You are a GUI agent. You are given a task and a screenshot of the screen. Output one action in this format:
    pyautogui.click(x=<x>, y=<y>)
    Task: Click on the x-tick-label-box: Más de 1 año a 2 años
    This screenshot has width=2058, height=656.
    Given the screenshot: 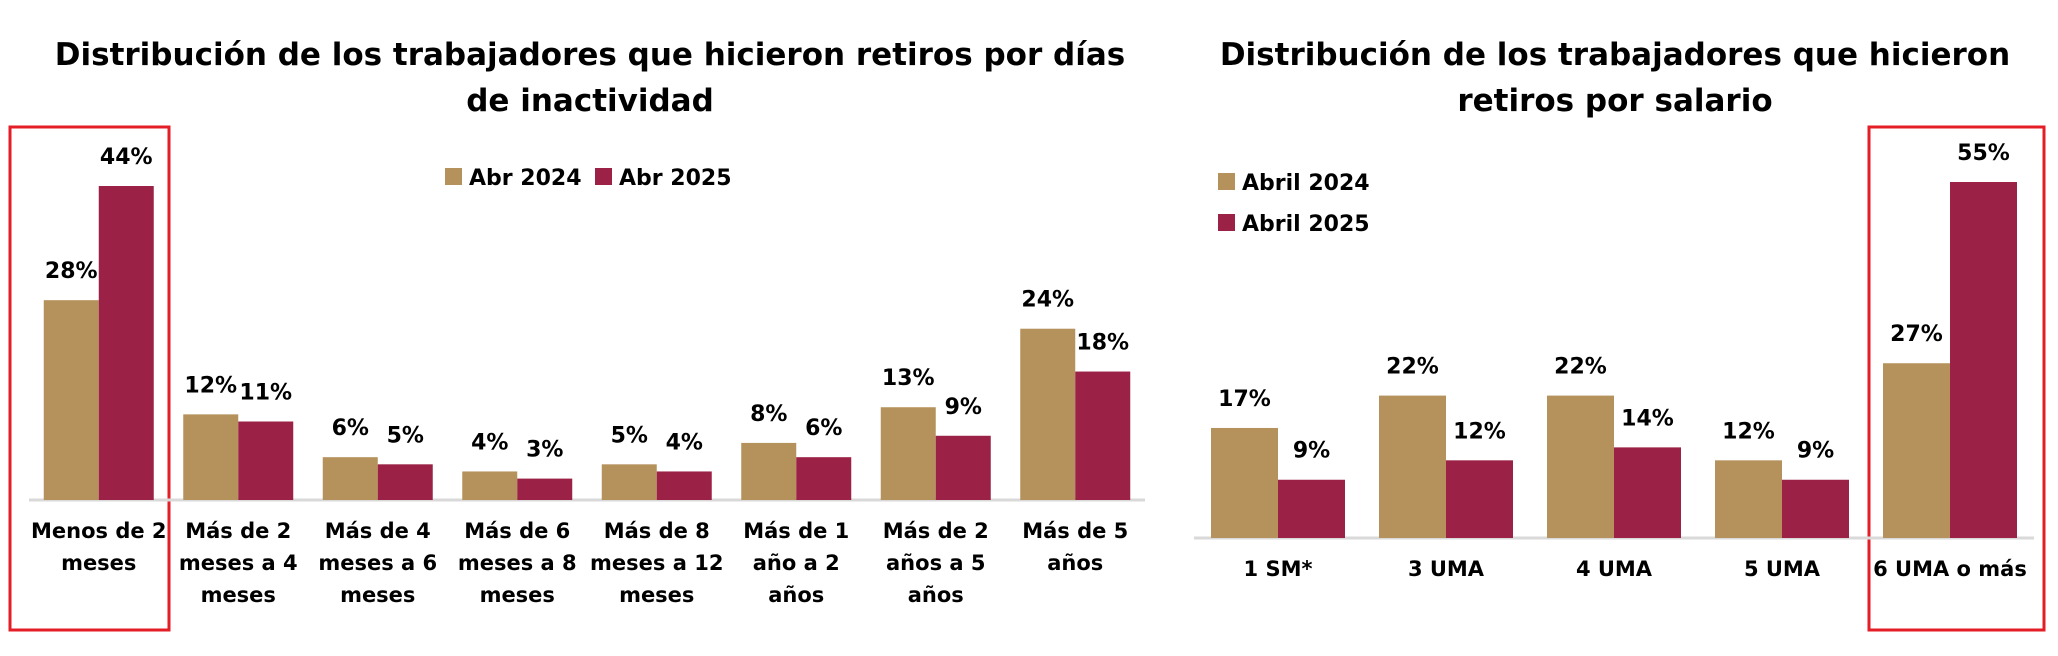 What is the action you would take?
    pyautogui.click(x=796, y=563)
    